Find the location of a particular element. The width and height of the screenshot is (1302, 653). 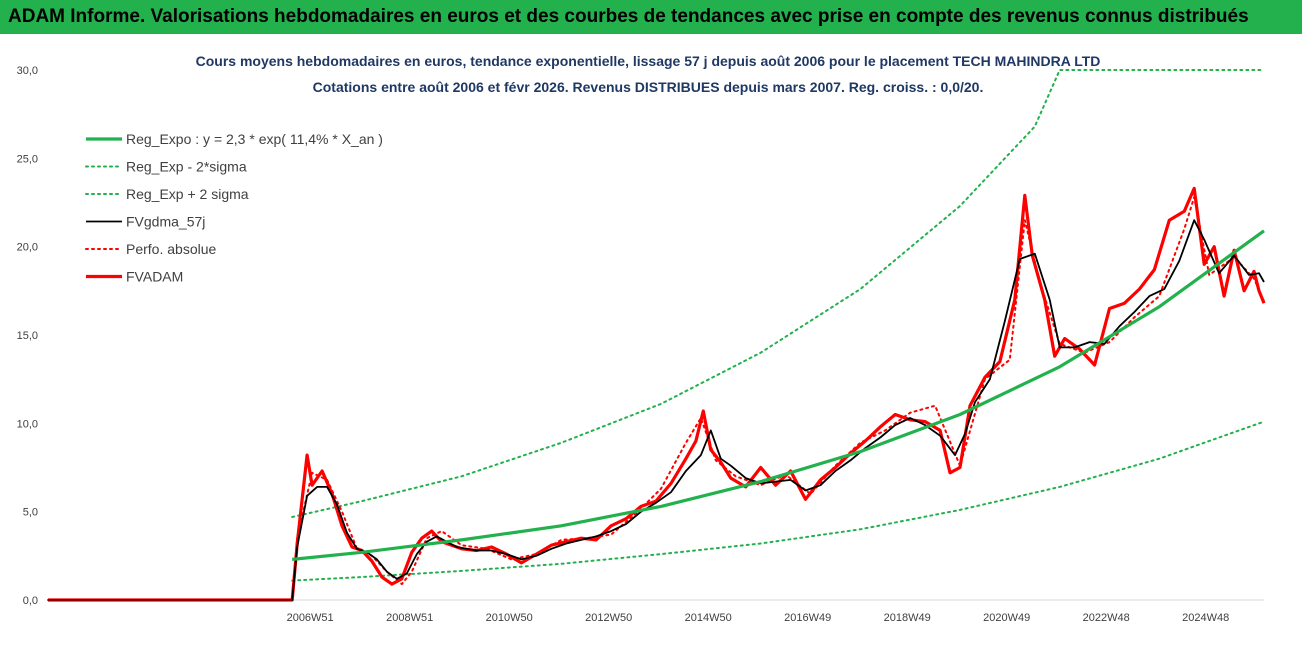

x-tick-label: 2016W49 is located at coordinates (807, 618).